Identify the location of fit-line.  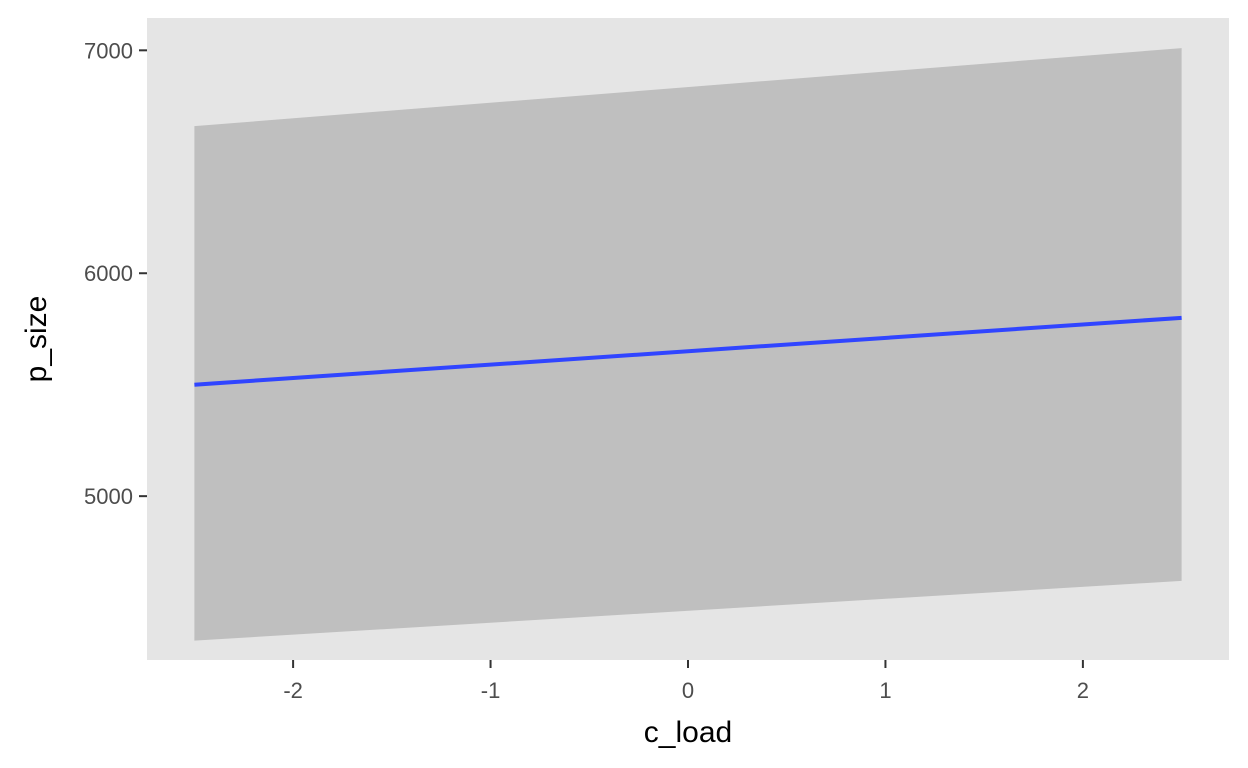
(688, 351).